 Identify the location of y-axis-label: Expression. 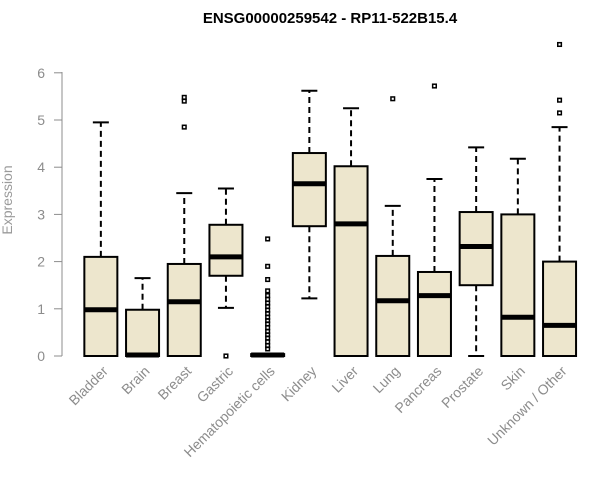
(7, 199).